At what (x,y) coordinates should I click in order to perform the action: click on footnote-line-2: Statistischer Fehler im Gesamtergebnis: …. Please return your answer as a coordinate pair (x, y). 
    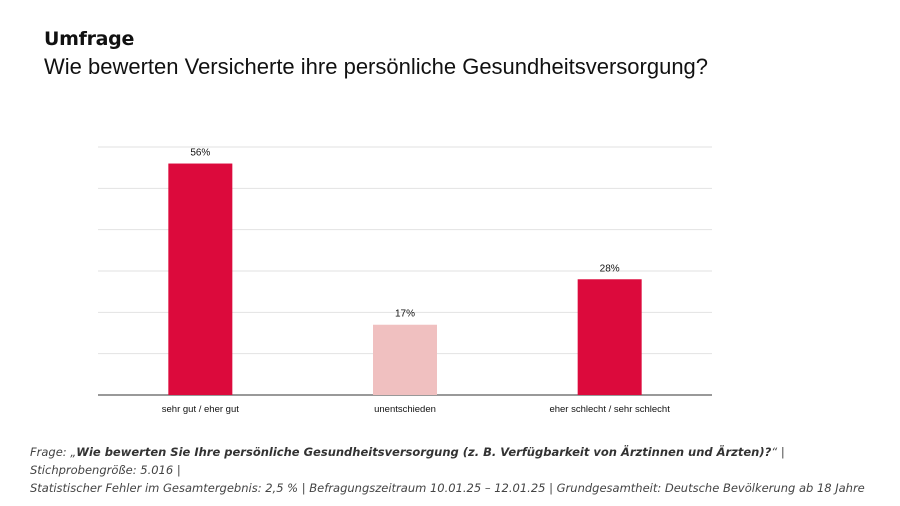
    Looking at the image, I should click on (447, 488).